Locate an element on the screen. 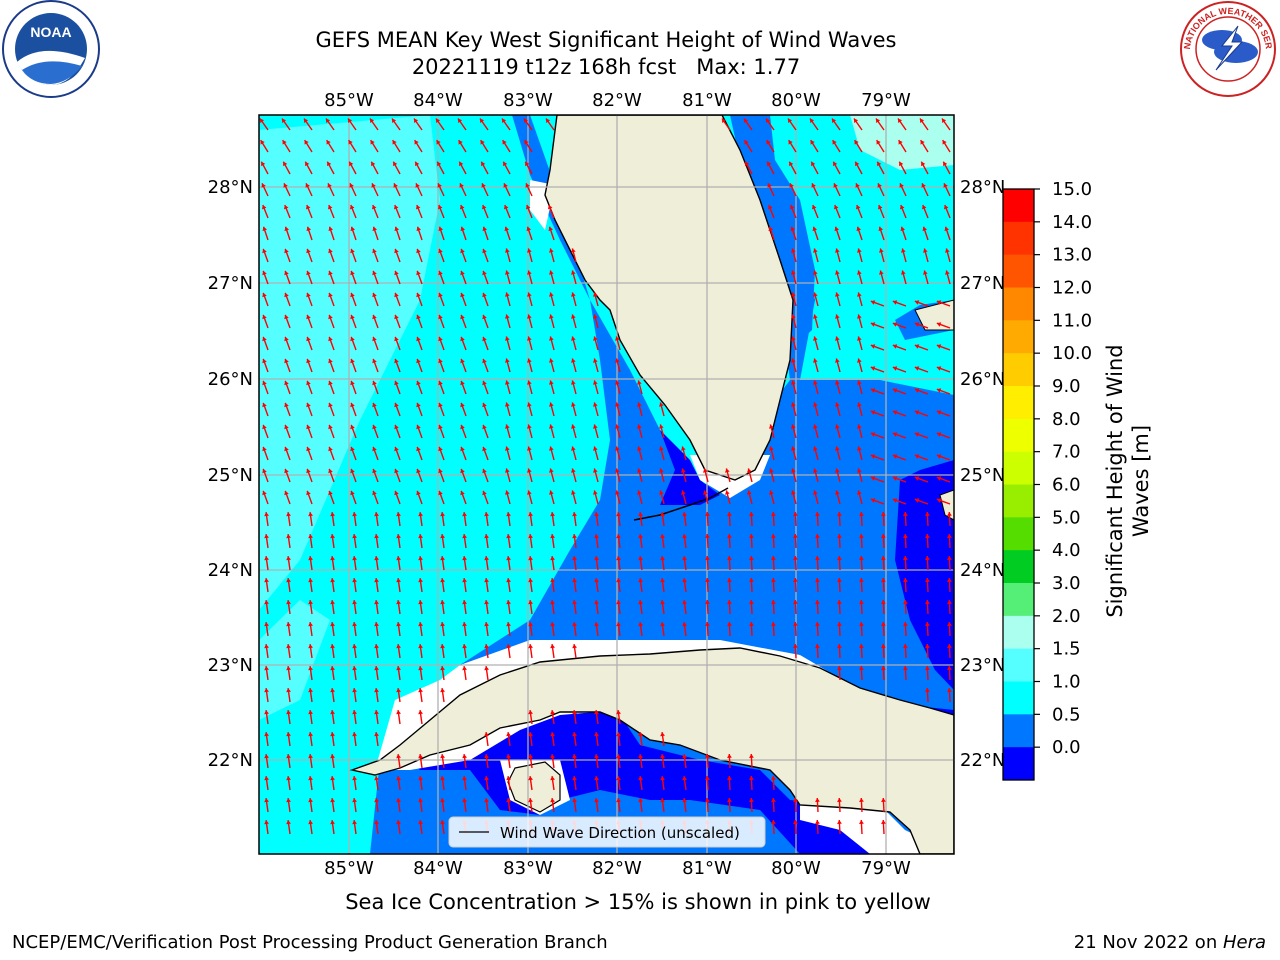  lon-label-top: 84°W is located at coordinates (438, 100).